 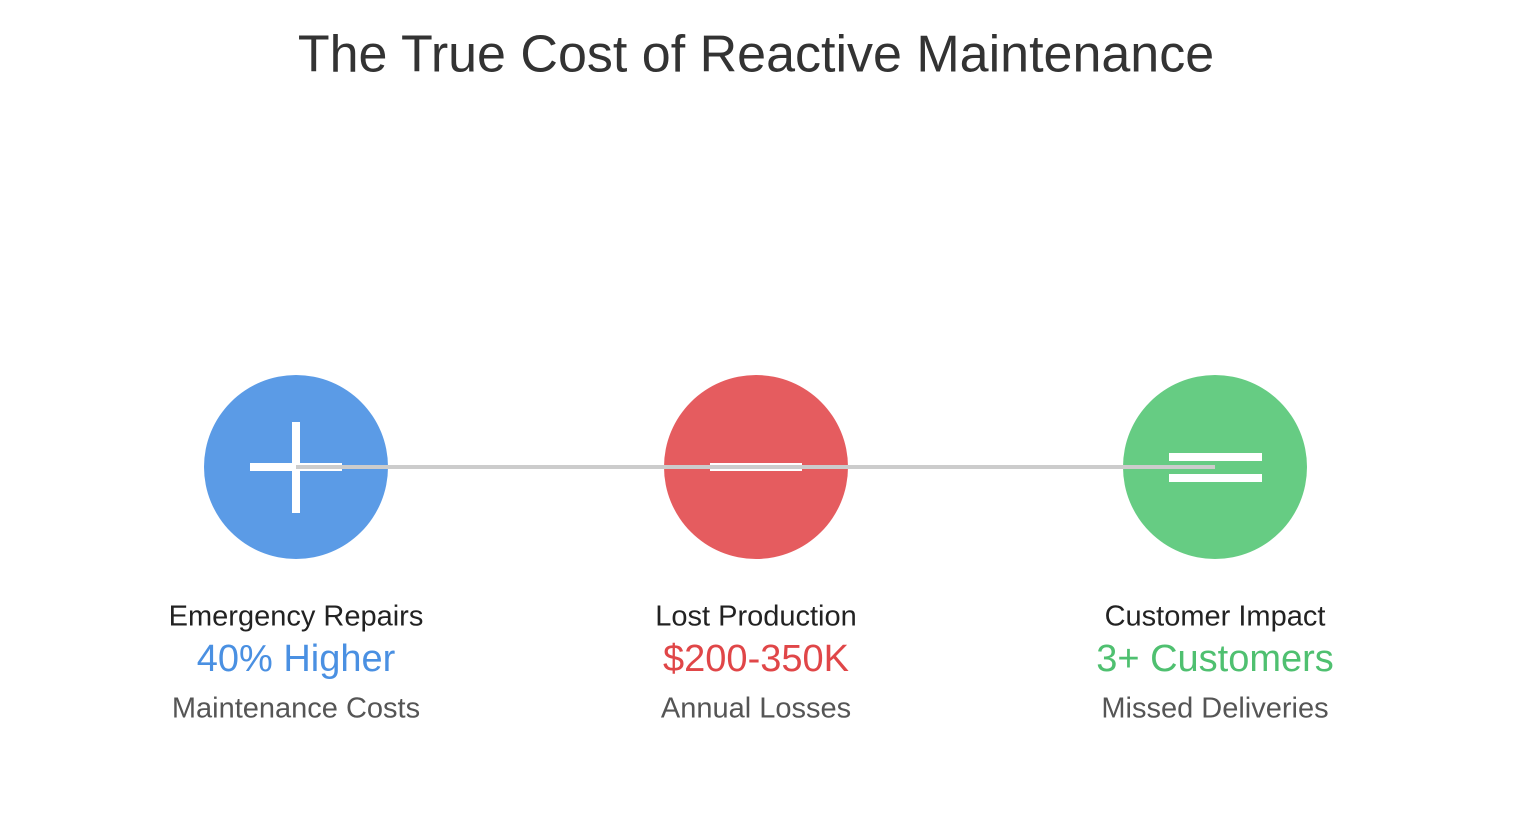 I want to click on title: The True Cost of Reactive Maintenance, so click(x=756, y=55).